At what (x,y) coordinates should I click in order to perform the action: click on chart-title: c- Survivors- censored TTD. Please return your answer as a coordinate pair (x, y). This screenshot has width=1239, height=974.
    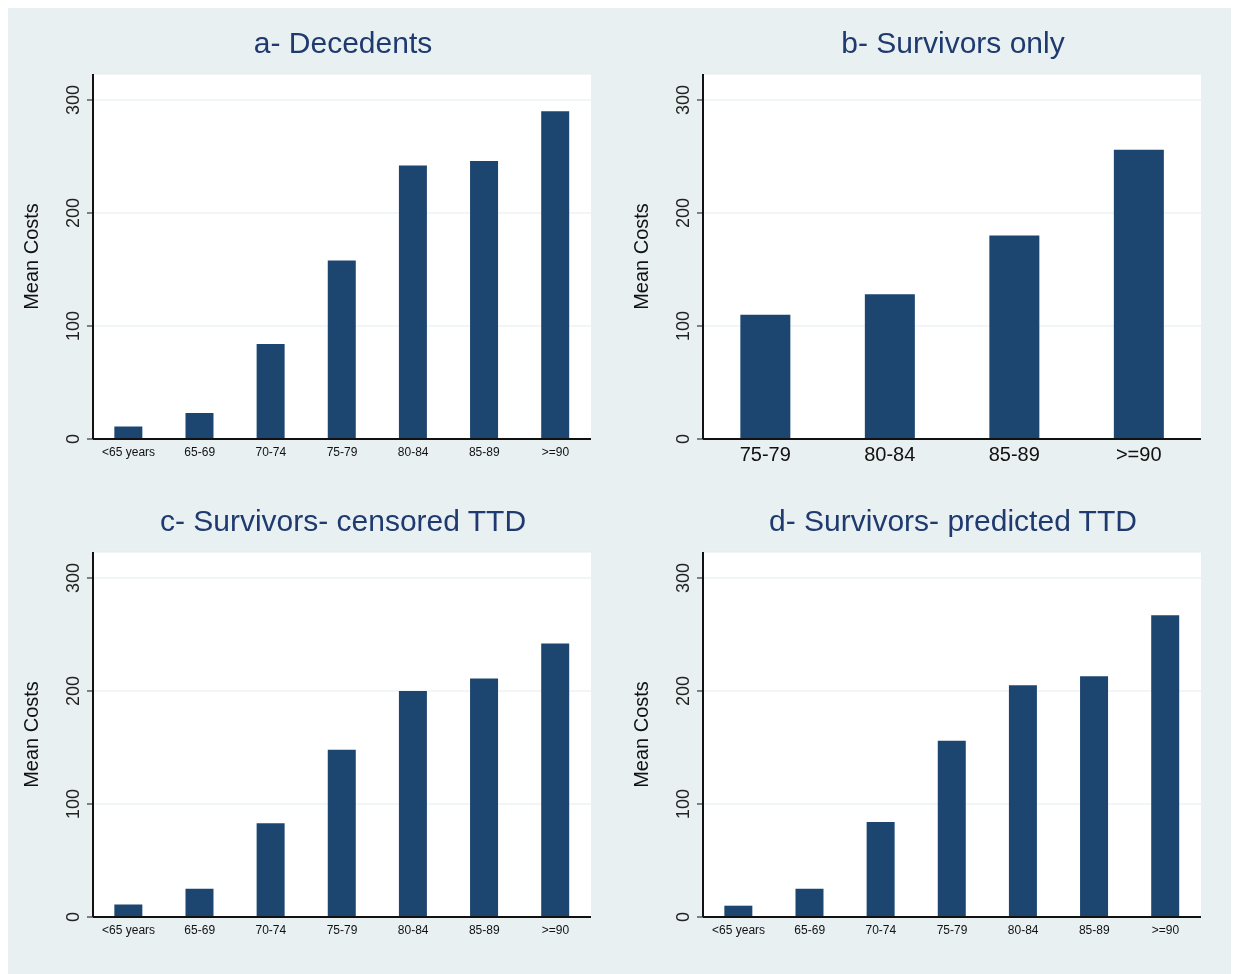
    Looking at the image, I should click on (343, 521).